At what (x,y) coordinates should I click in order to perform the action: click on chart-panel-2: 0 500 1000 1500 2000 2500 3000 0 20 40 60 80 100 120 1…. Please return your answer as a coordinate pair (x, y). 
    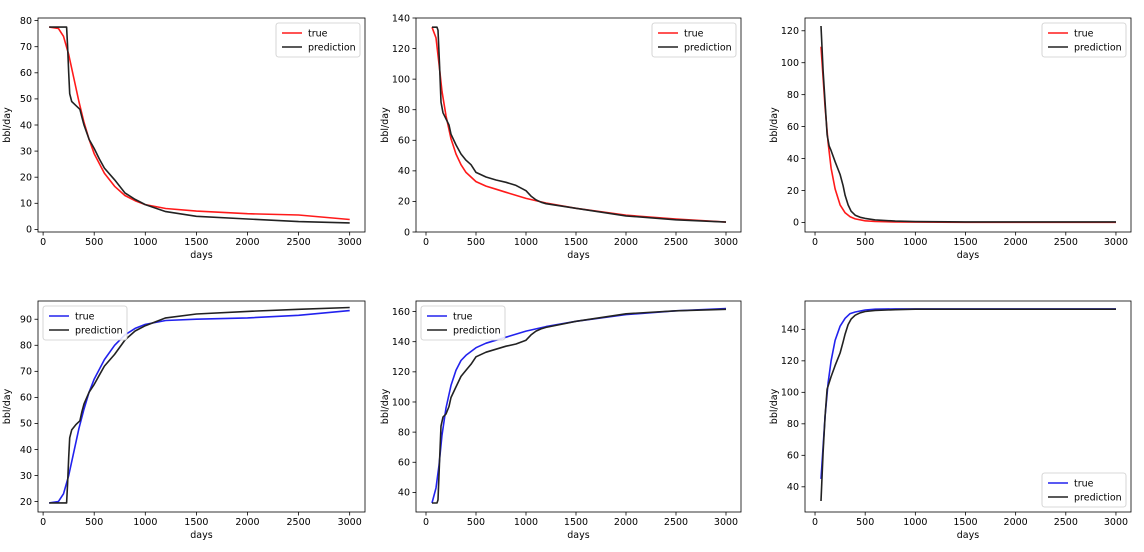
    Looking at the image, I should click on (561, 137).